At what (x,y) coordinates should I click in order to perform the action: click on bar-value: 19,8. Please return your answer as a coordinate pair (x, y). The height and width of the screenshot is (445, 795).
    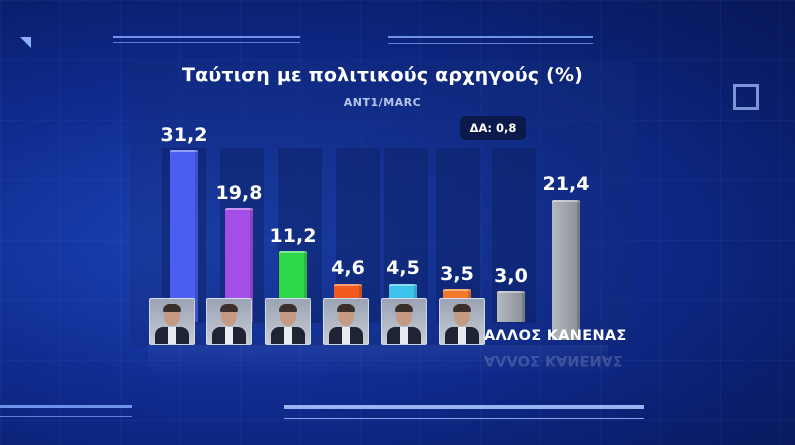
    Looking at the image, I should click on (239, 193).